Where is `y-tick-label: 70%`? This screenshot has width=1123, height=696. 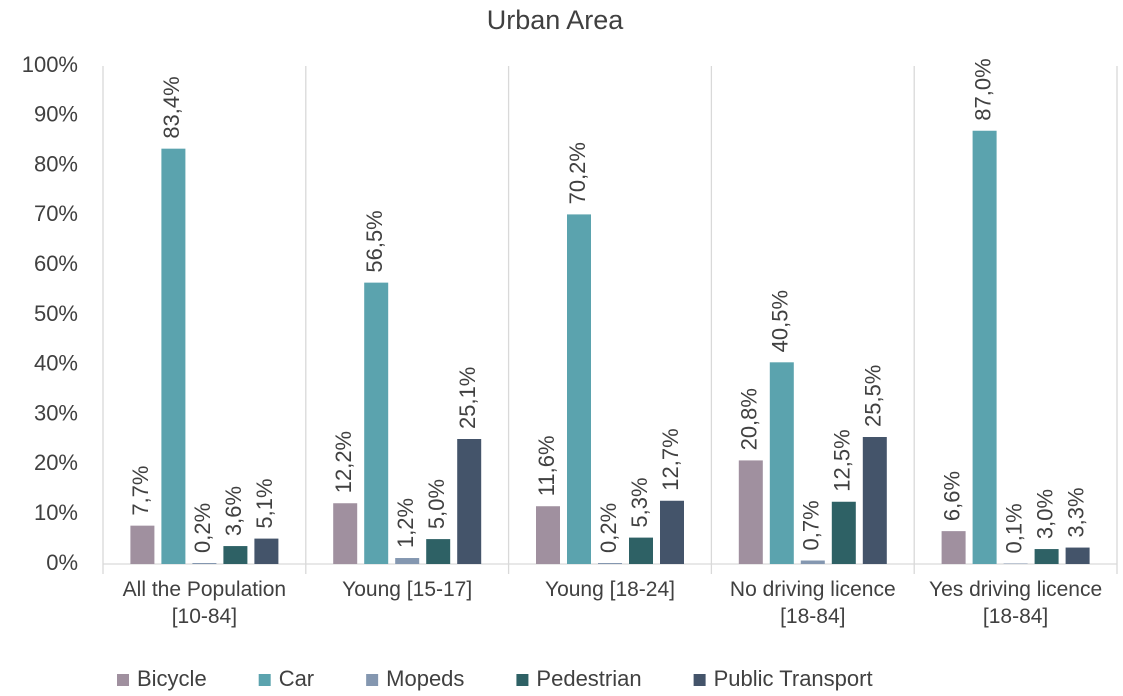
y-tick-label: 70% is located at coordinates (56, 213).